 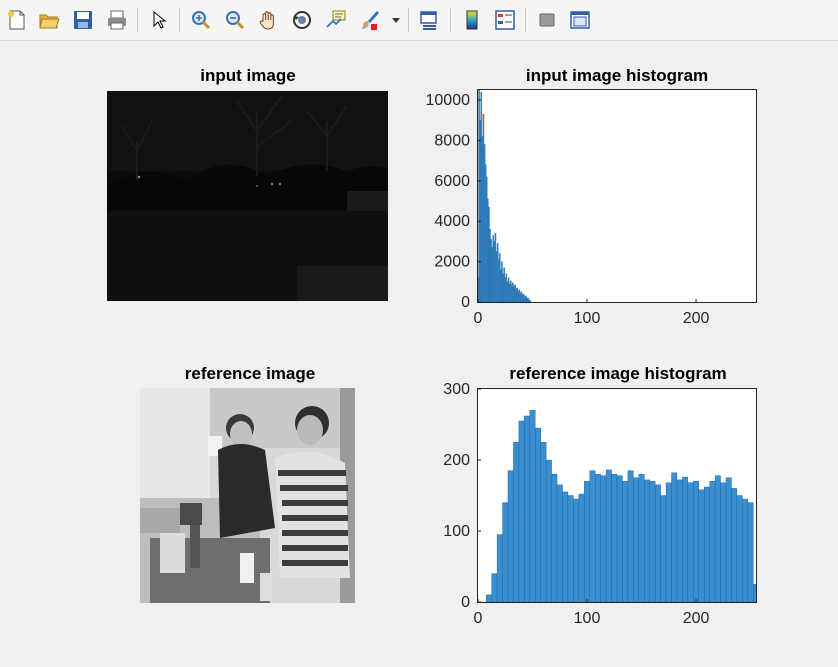 I want to click on save-icon, so click(x=83, y=20).